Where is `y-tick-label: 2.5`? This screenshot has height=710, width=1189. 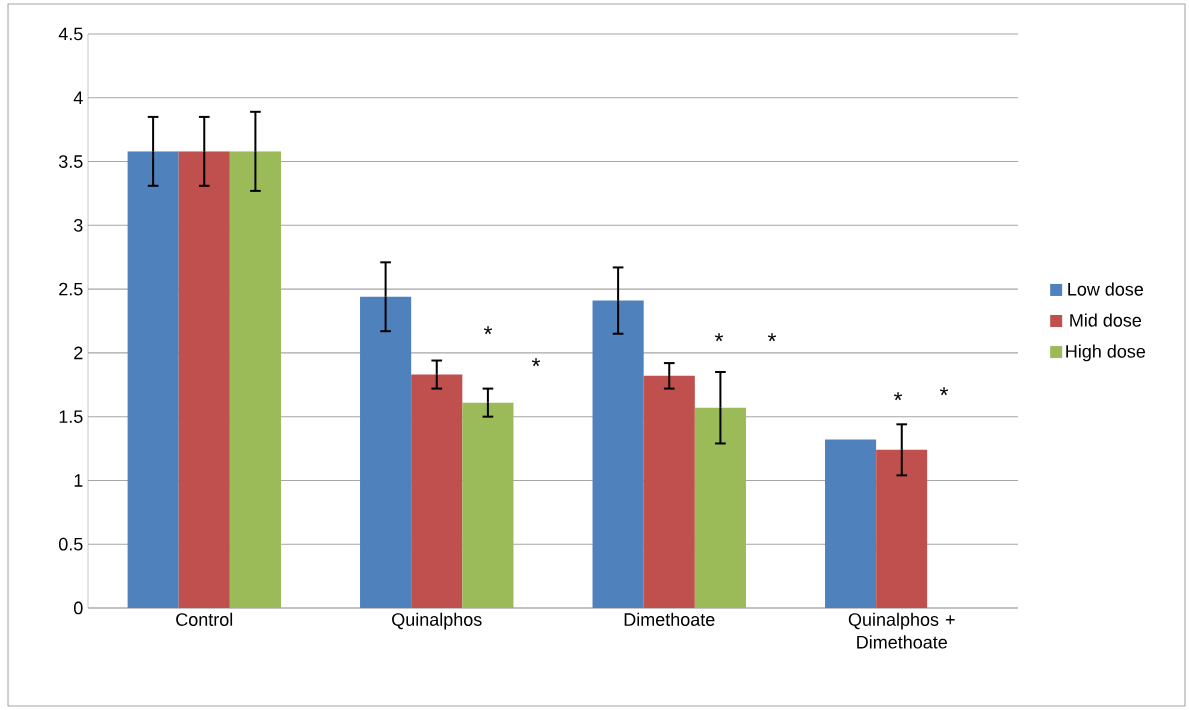 y-tick-label: 2.5 is located at coordinates (71, 289).